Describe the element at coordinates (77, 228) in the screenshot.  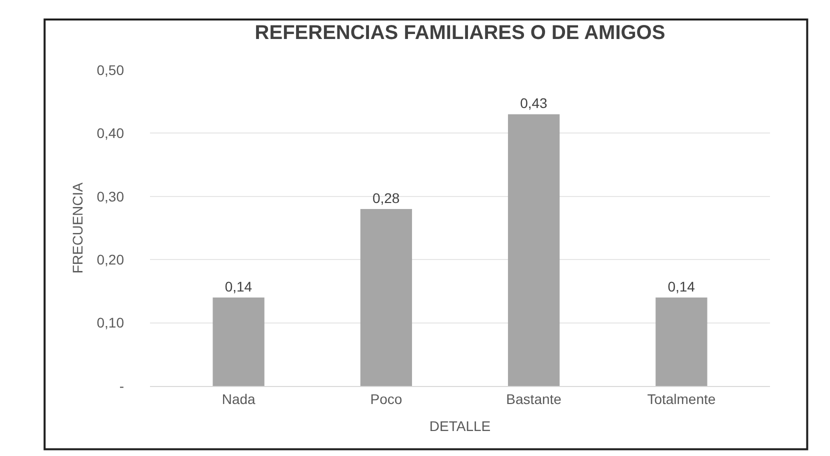
I see `y-axis-title: FRECUENCIA` at that location.